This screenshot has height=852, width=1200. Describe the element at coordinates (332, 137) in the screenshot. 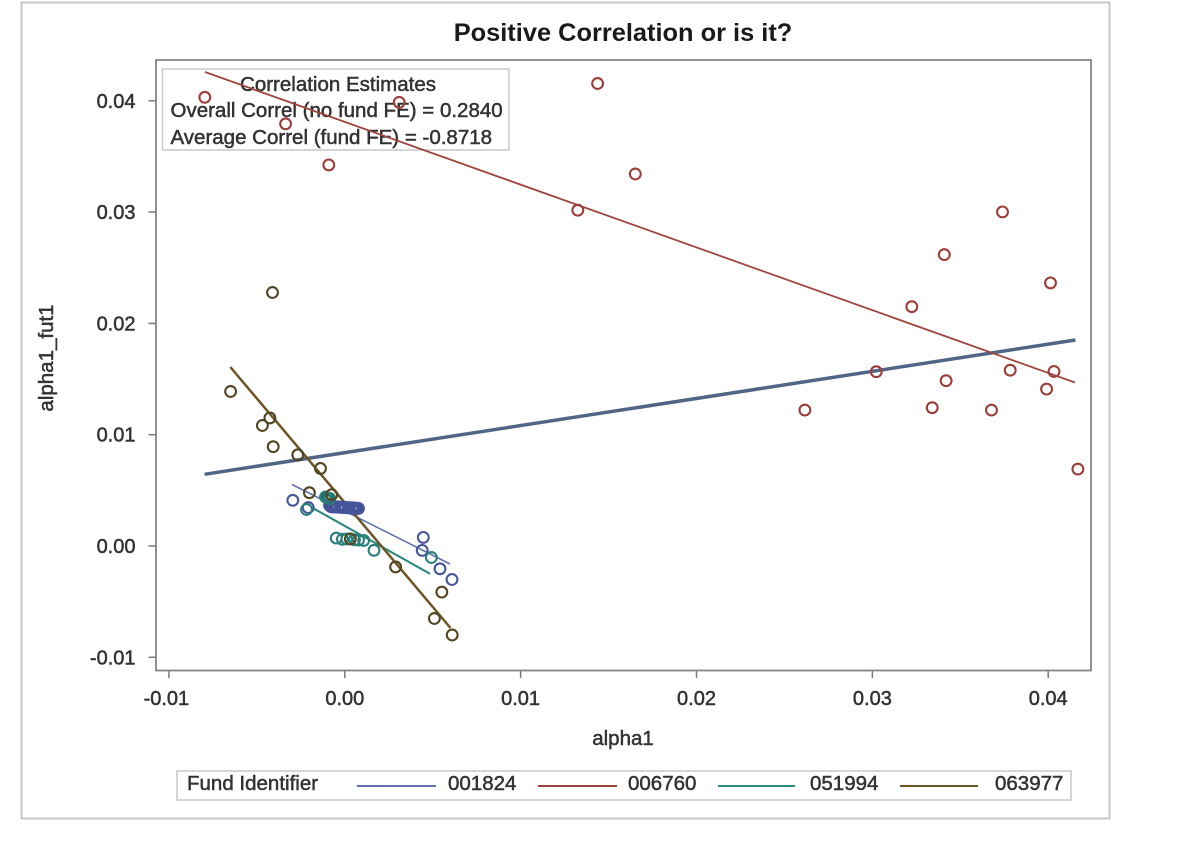

I see `svg-text:Average Correl (fund FE) = -0.: Average Correl (fund FE) = -0.8718` at that location.